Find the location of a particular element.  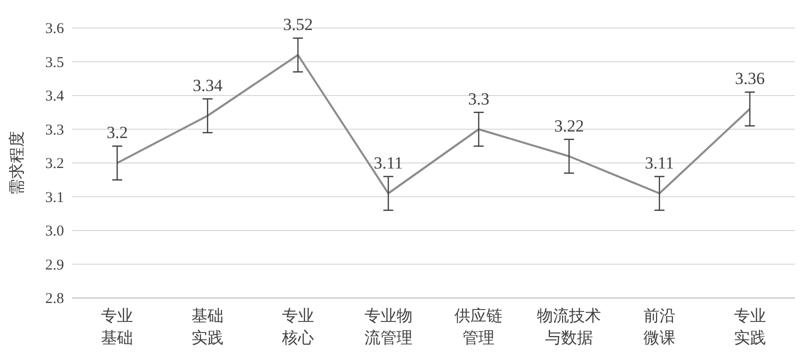

y-axis-title: 需求程度 is located at coordinates (17, 163).